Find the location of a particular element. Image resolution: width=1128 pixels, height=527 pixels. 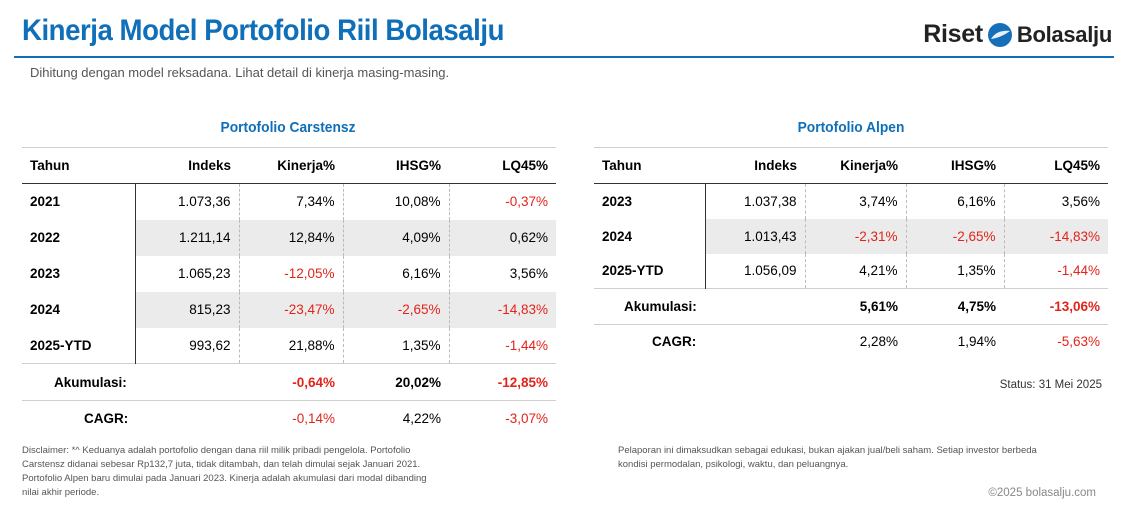

akumulasi-row: Akumulasi: 5,61% 4,75% -13,06% is located at coordinates (851, 306).